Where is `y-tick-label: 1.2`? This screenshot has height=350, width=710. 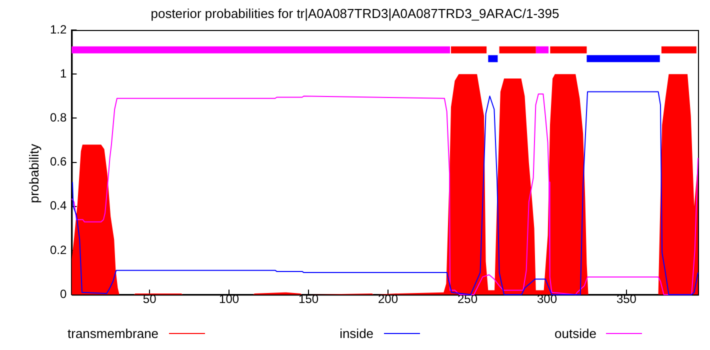 y-tick-label: 1.2 is located at coordinates (58, 29).